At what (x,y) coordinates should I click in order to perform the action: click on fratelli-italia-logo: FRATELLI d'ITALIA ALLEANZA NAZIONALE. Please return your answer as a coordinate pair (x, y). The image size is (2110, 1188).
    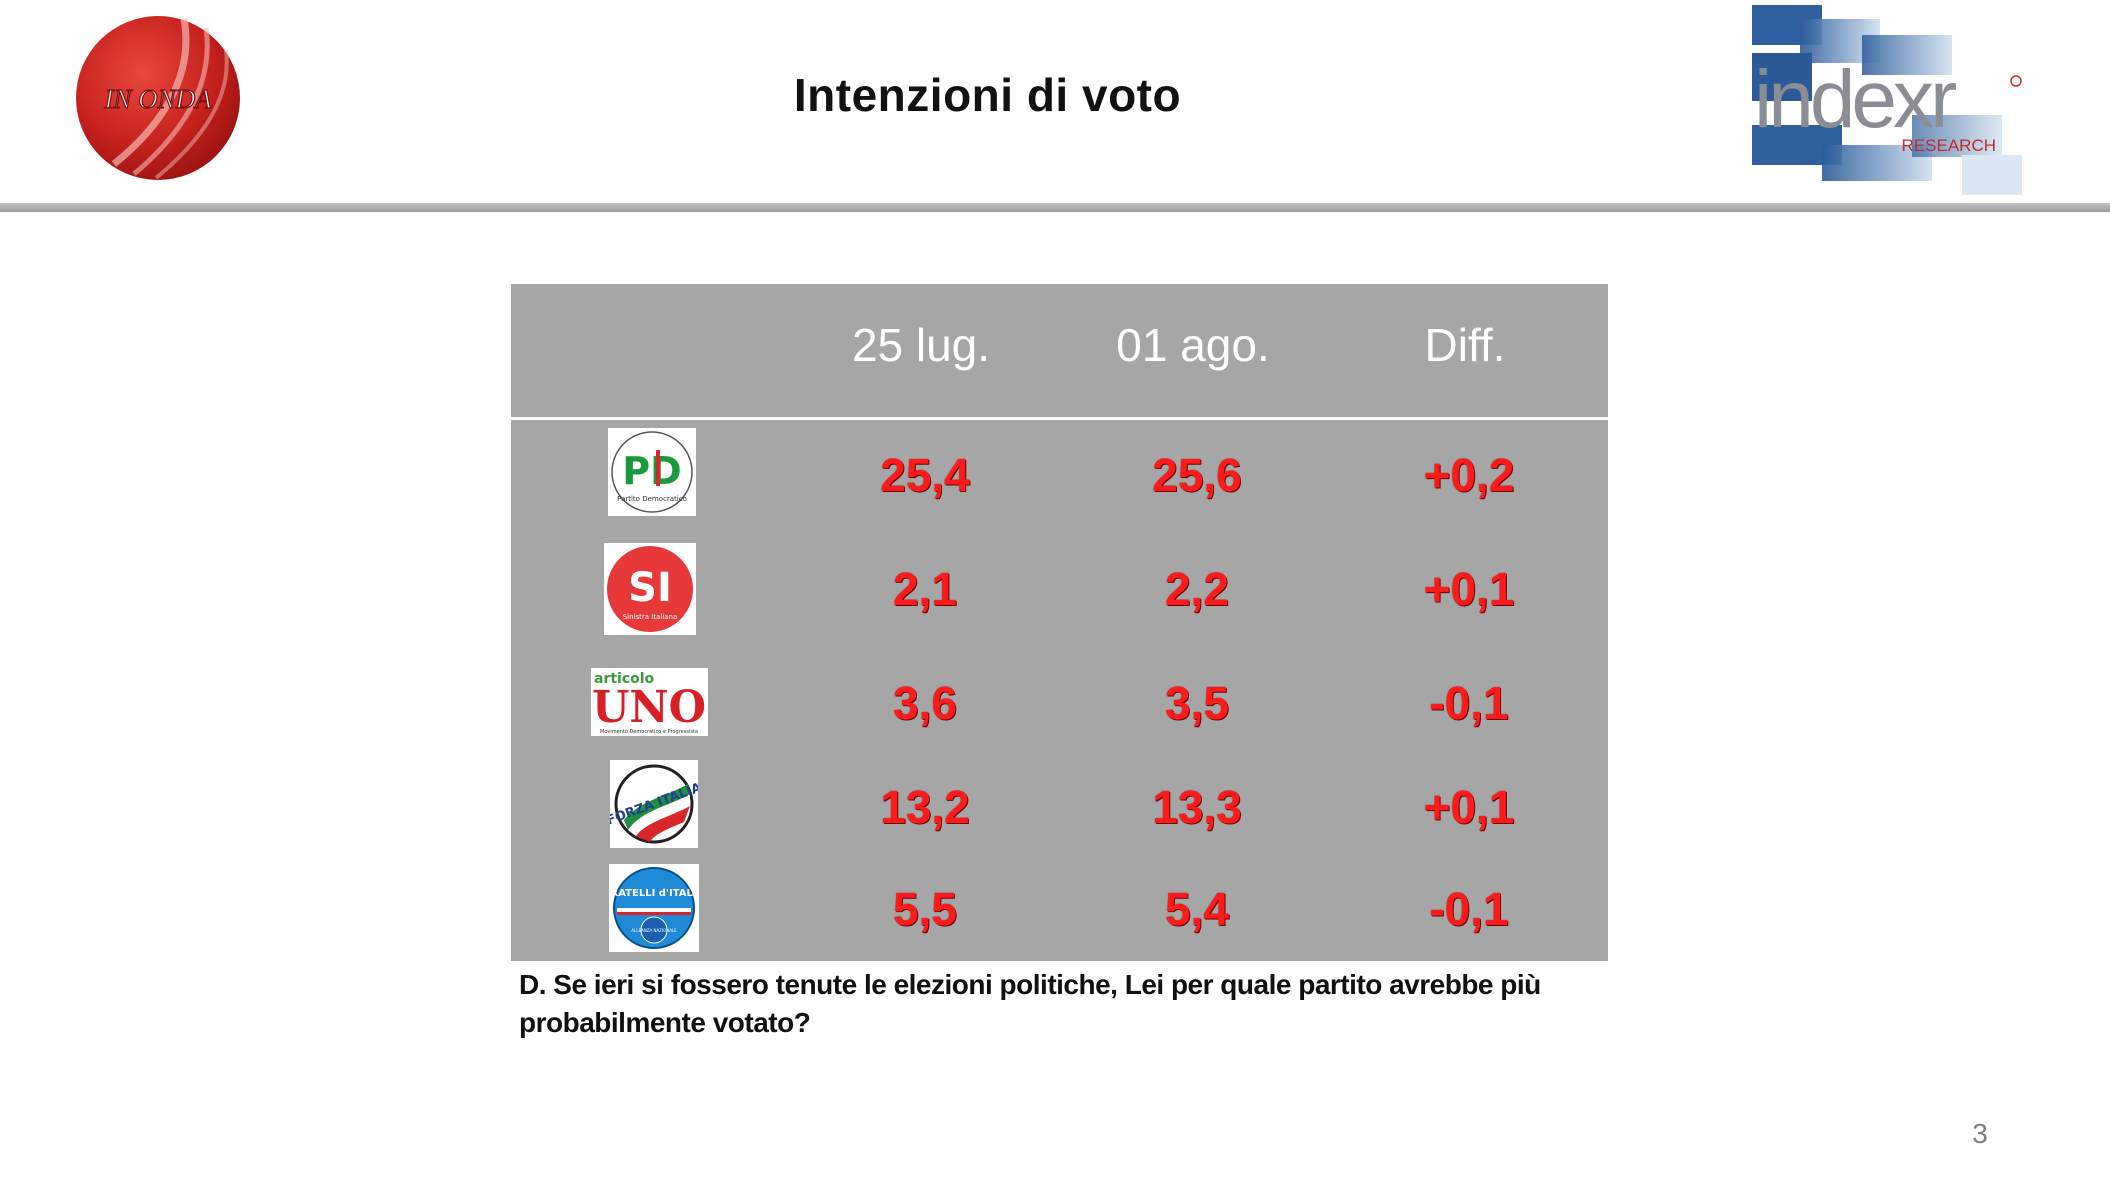
    Looking at the image, I should click on (654, 908).